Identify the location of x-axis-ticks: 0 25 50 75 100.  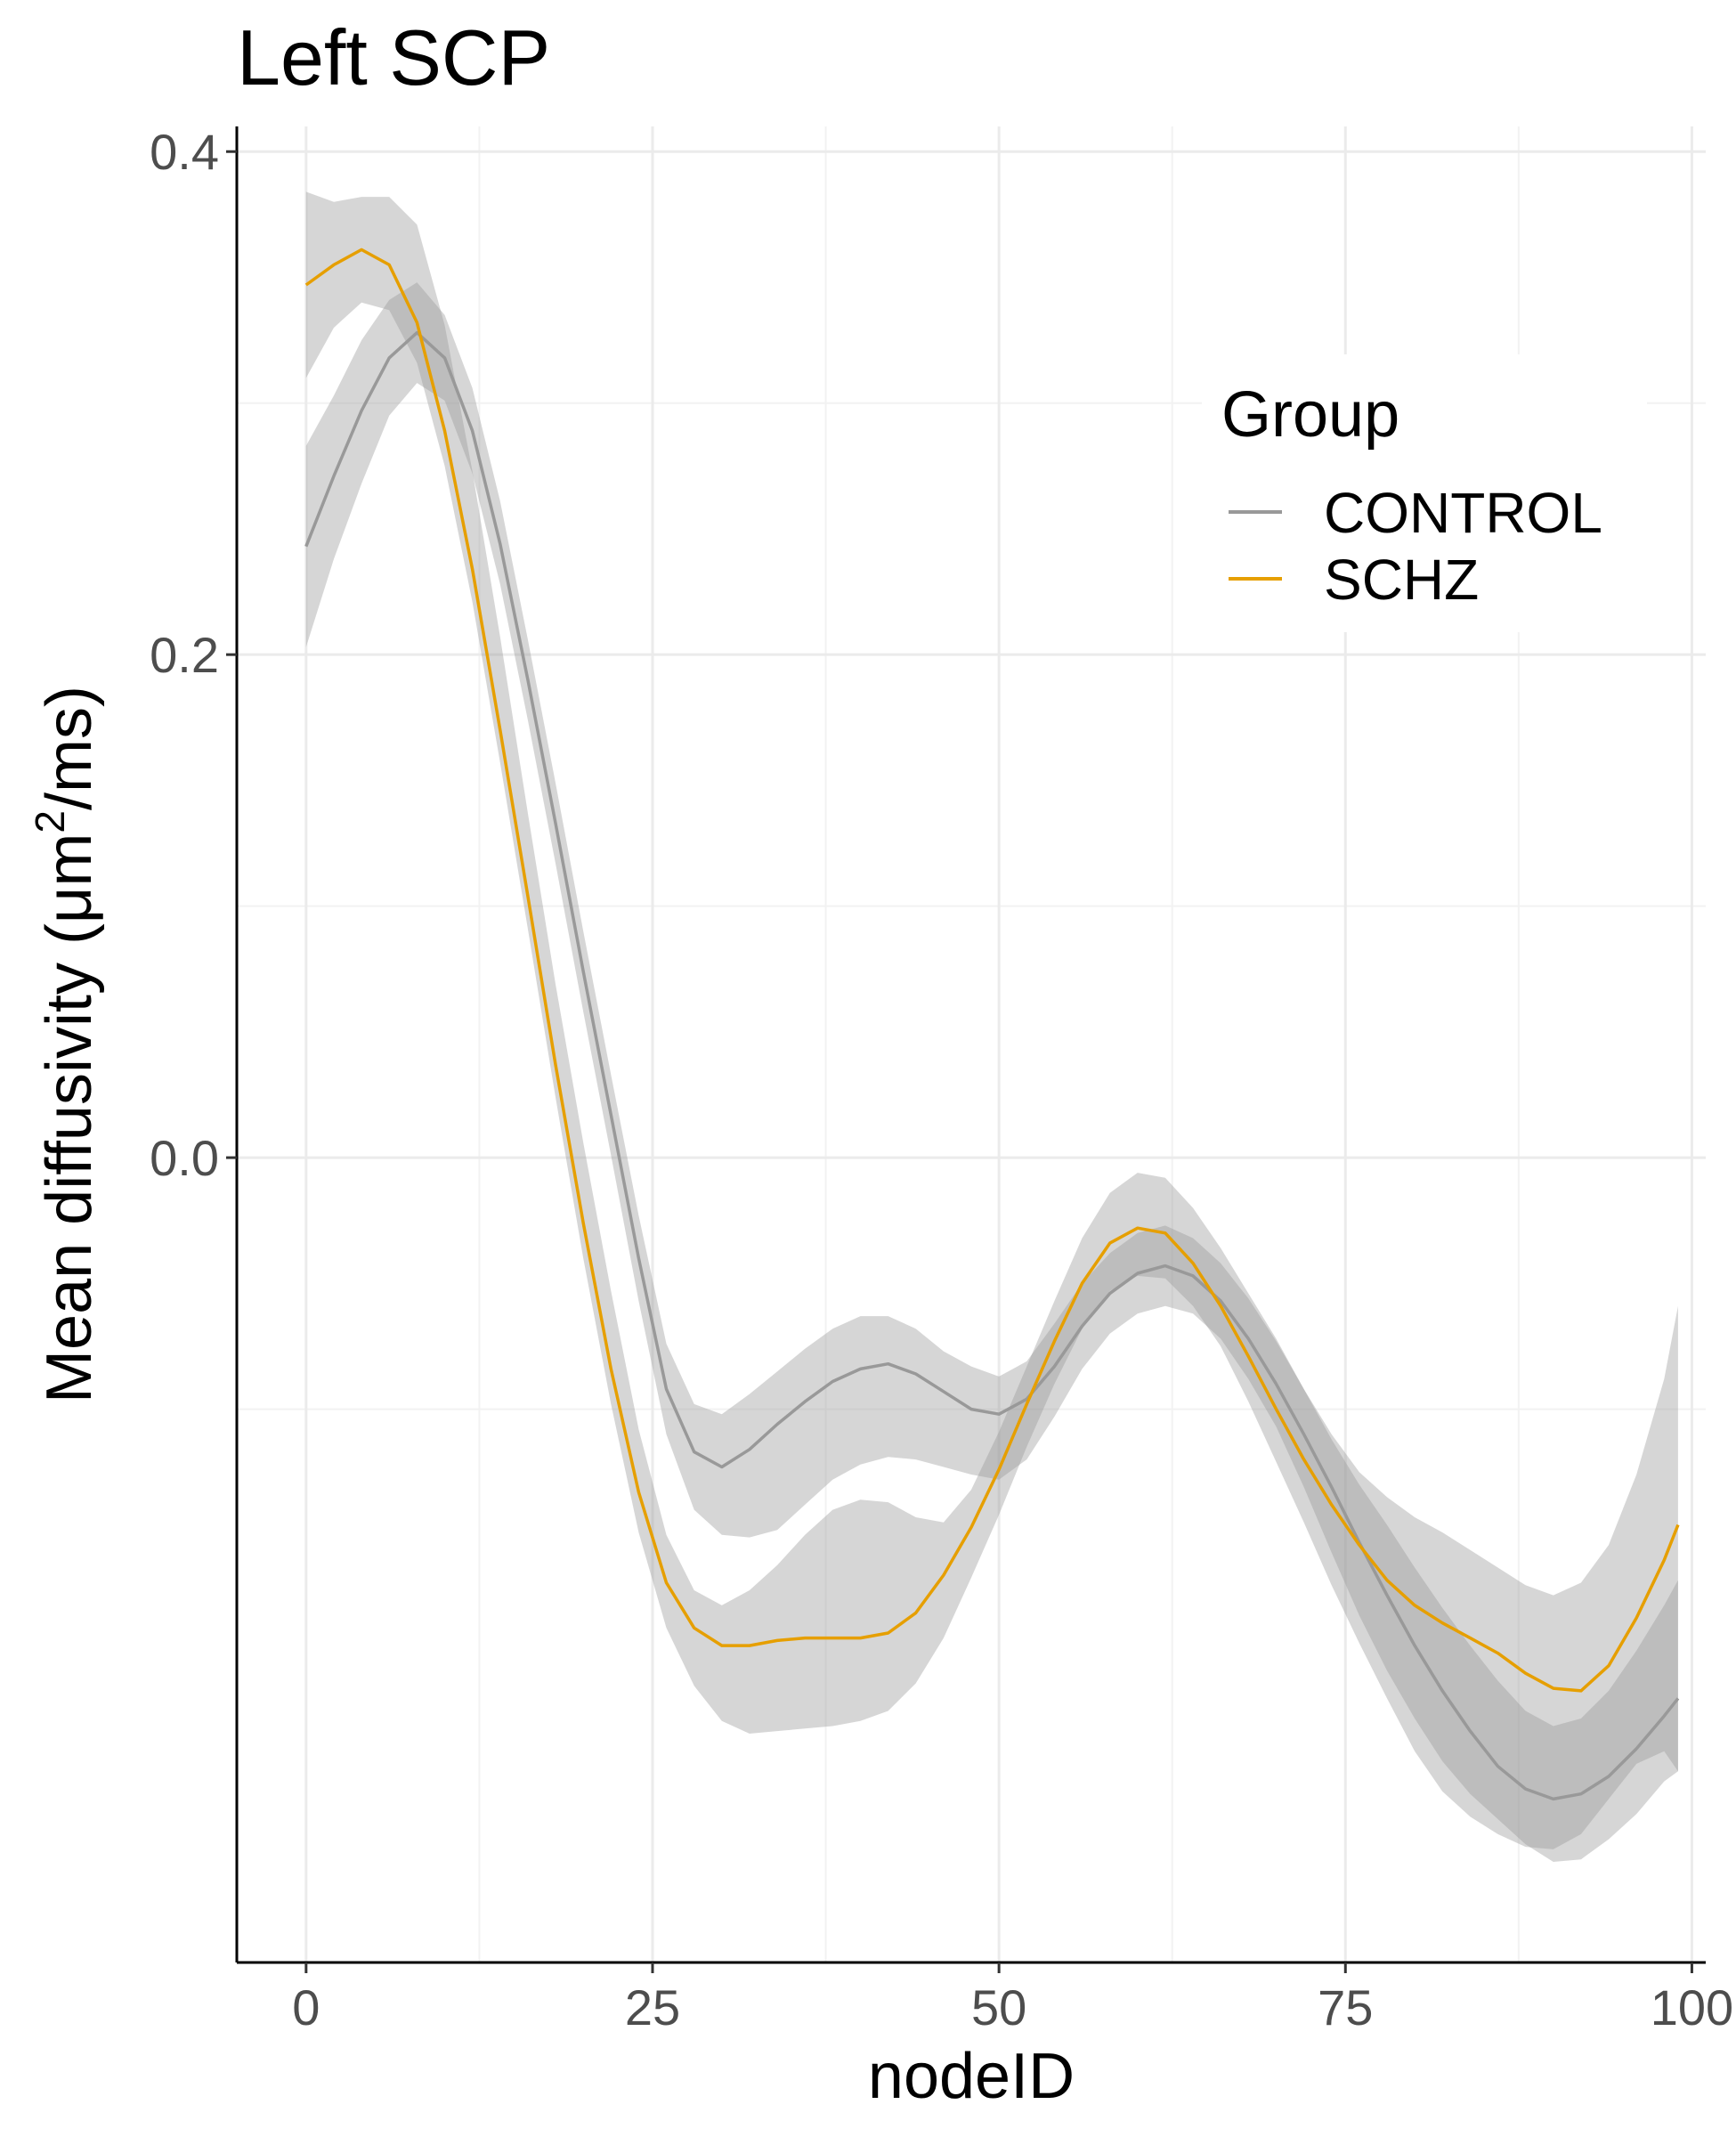
(1012, 1998).